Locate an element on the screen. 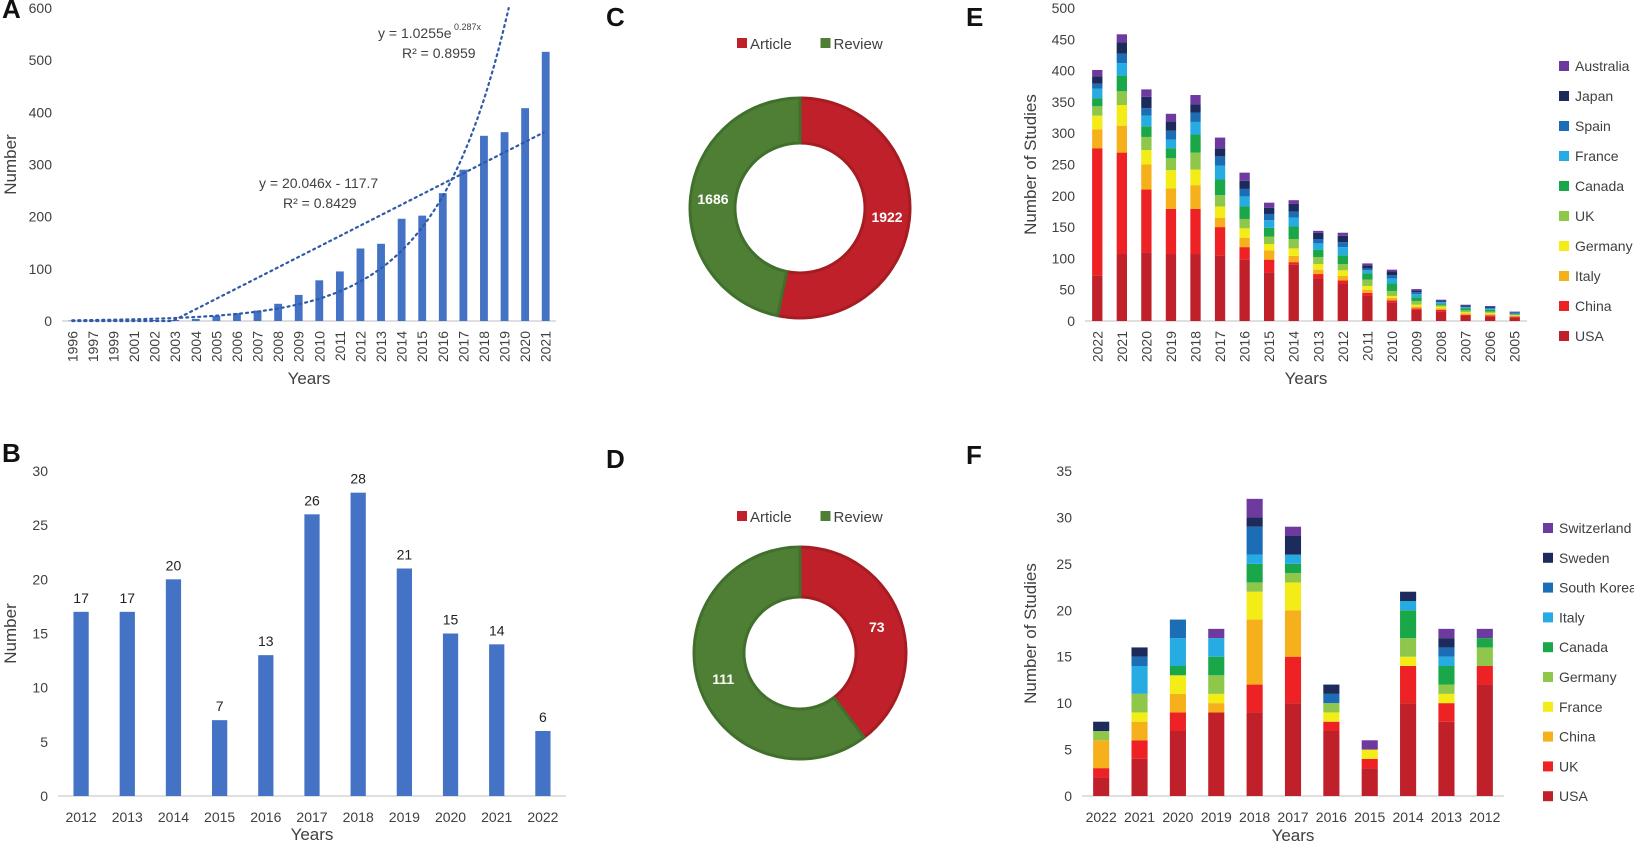 The width and height of the screenshot is (1634, 851). panel-c-letter: C is located at coordinates (615, 17).